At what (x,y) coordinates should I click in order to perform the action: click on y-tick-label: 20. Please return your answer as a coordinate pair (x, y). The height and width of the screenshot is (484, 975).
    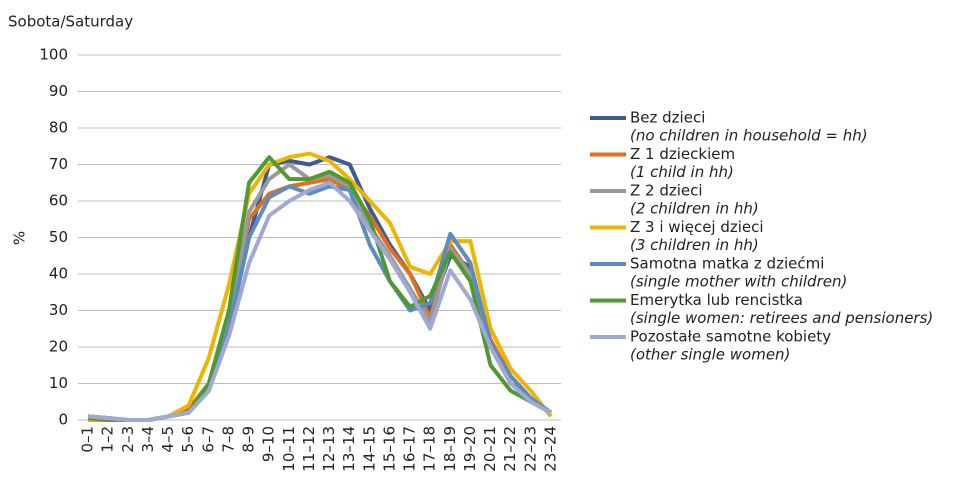
    Looking at the image, I should click on (58, 347).